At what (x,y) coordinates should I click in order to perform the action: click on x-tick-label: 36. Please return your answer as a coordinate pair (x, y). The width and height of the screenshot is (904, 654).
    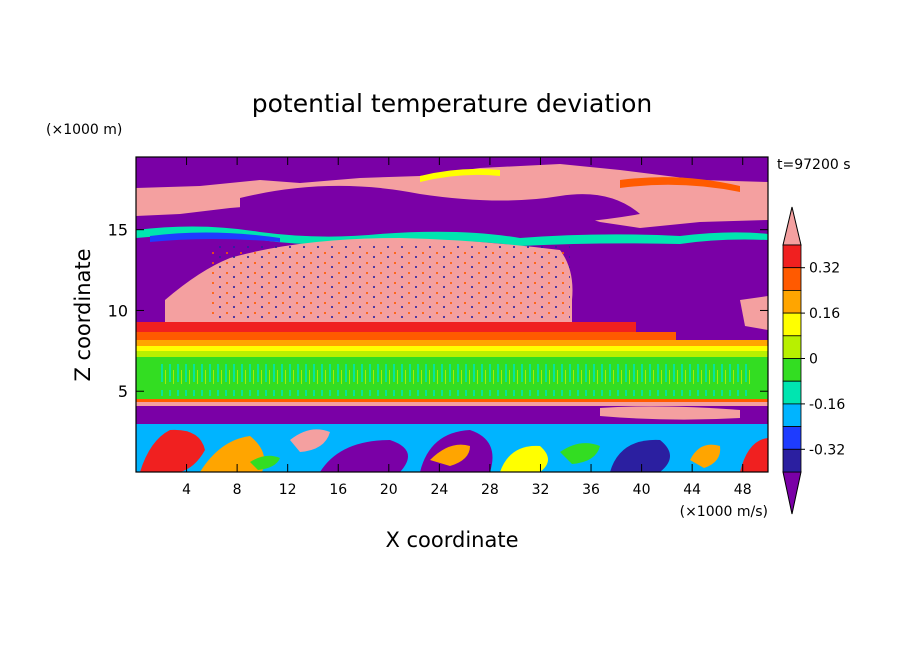
    Looking at the image, I should click on (591, 490).